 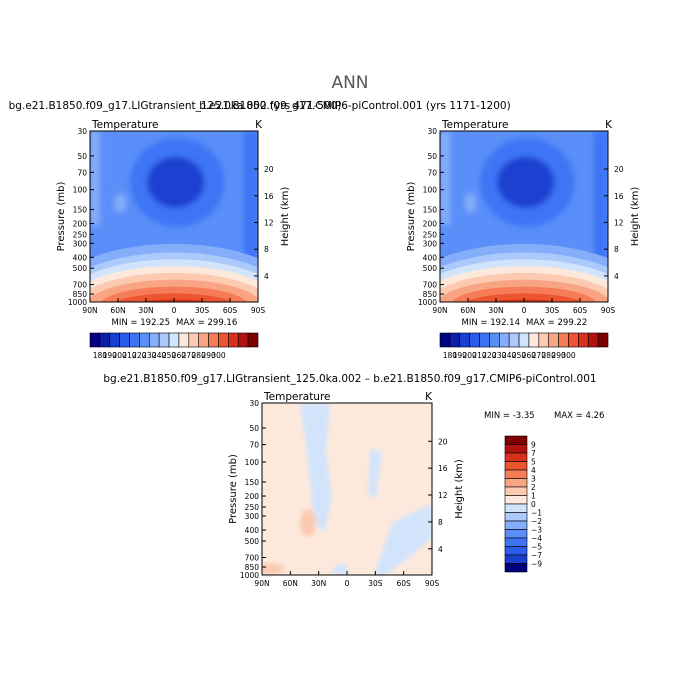 I want to click on colorbar-label: −1, so click(x=536, y=513).